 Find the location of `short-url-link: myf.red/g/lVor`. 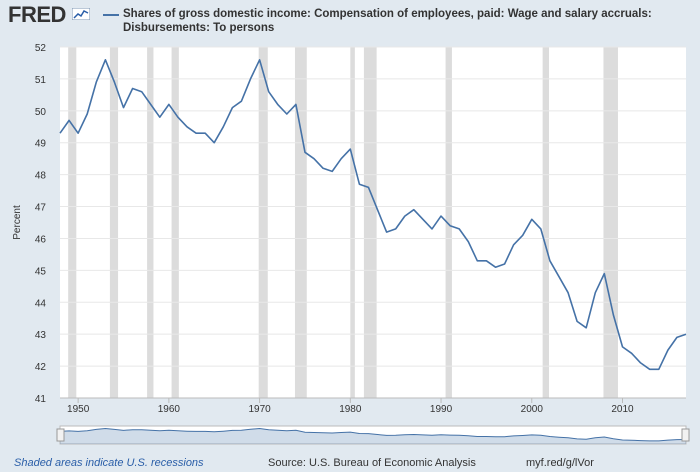

short-url-link: myf.red/g/lVor is located at coordinates (560, 463).